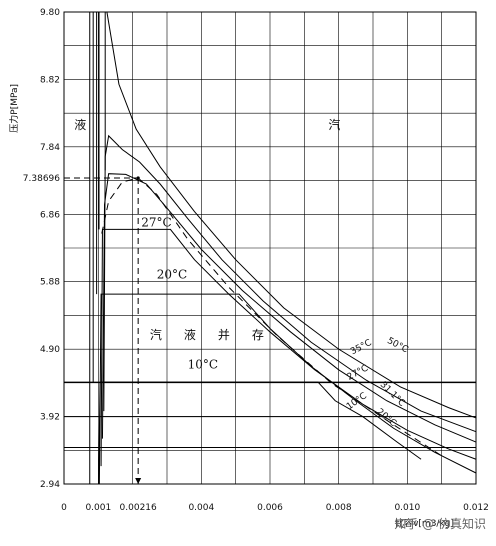 The width and height of the screenshot is (496, 546). What do you see at coordinates (80, 124) in the screenshot?
I see `region-label-liquid: 液` at bounding box center [80, 124].